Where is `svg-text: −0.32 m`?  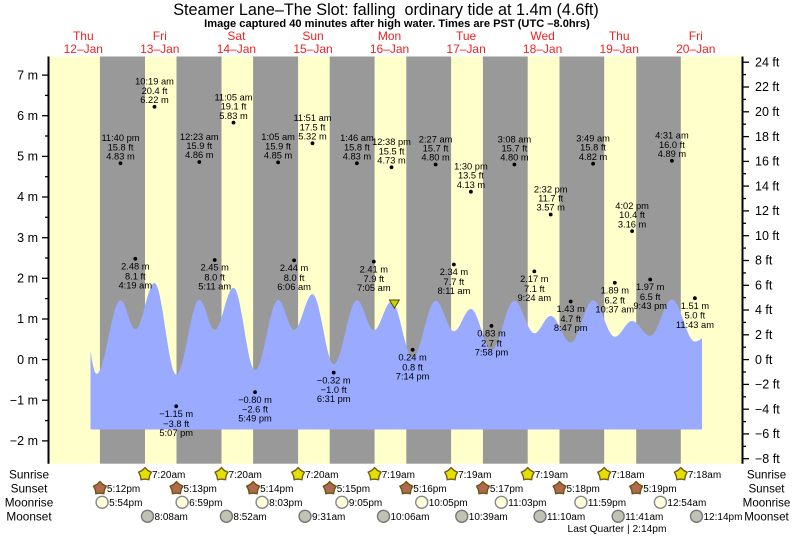 svg-text: −0.32 m is located at coordinates (334, 380).